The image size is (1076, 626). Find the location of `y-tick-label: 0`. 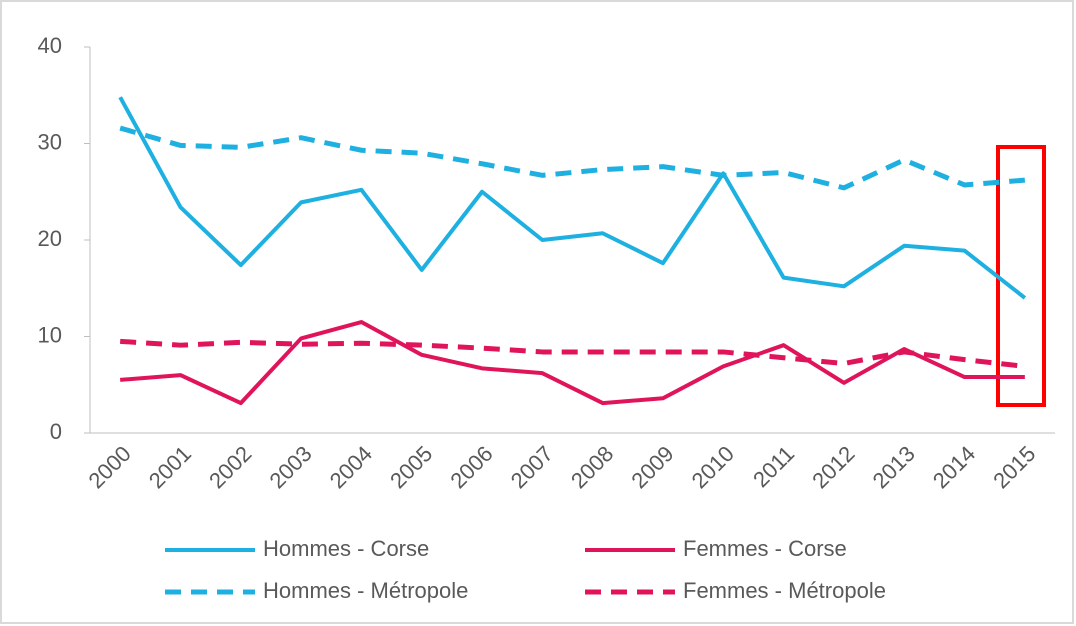

y-tick-label: 0 is located at coordinates (56, 431).